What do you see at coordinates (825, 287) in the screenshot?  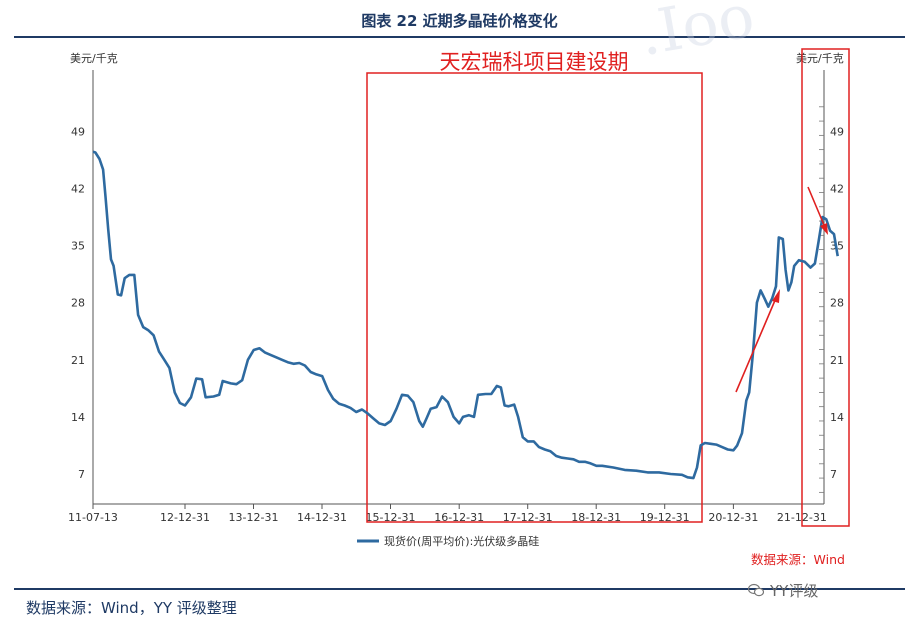 I see `recent-price-box` at bounding box center [825, 287].